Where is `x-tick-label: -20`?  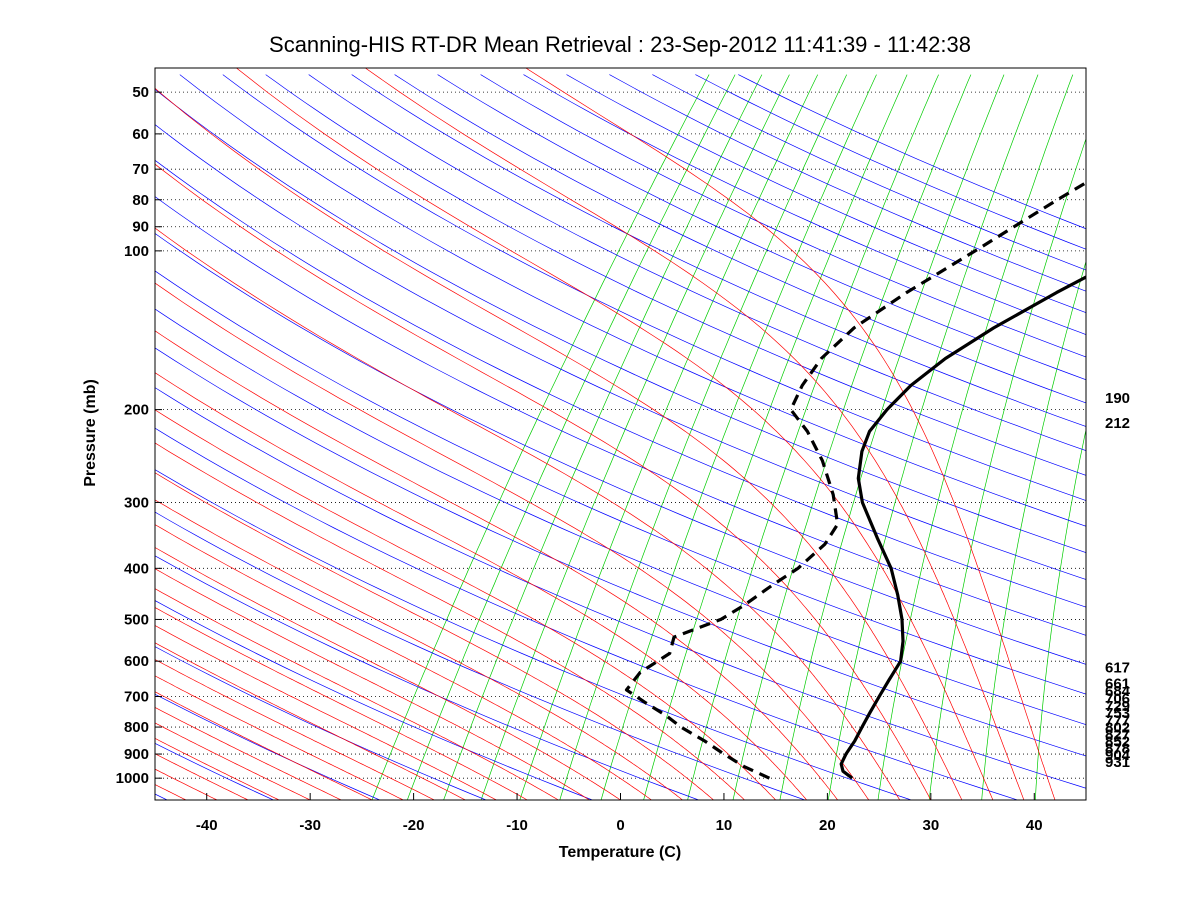 x-tick-label: -20 is located at coordinates (414, 825).